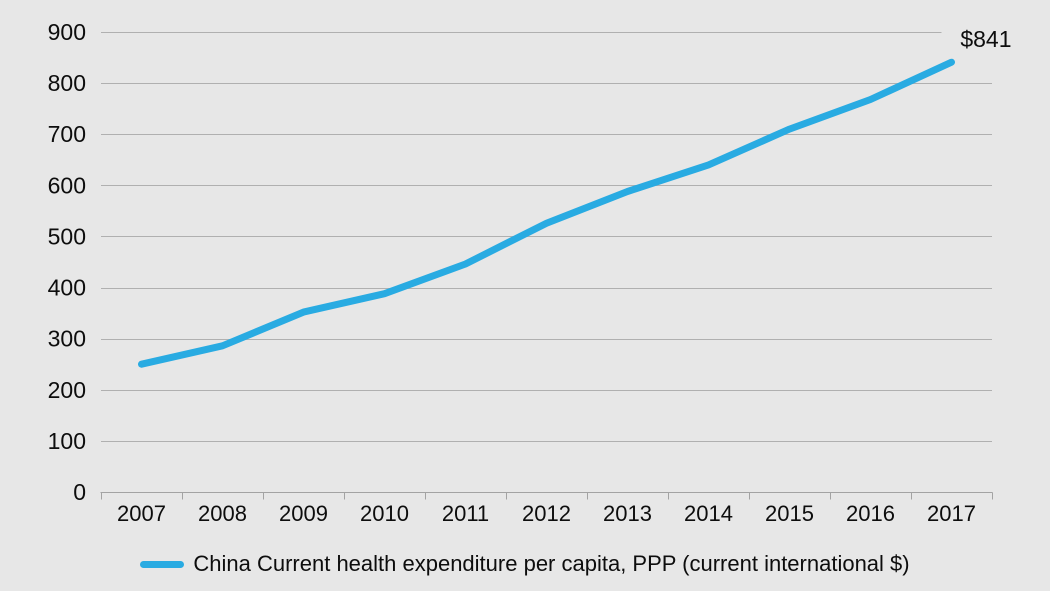 This screenshot has width=1050, height=591. Describe the element at coordinates (222, 513) in the screenshot. I see `x-tick-label: 2008` at that location.